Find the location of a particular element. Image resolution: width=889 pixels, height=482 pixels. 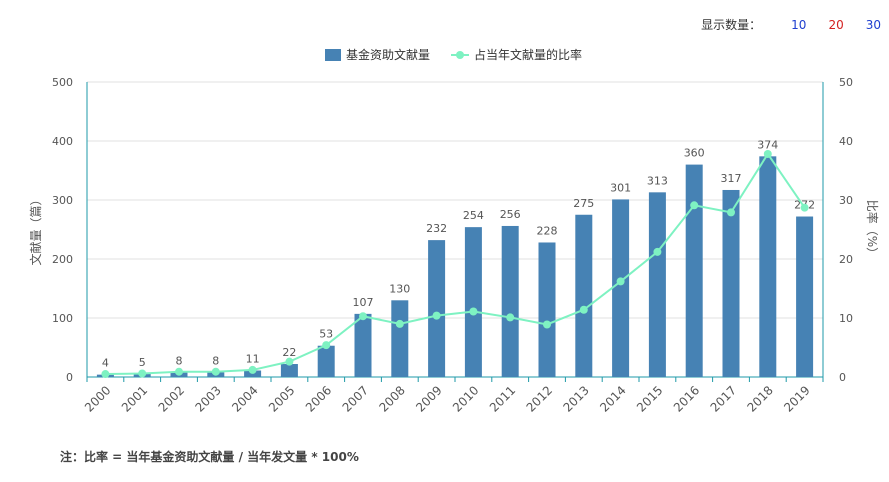

right-tick-label: 30 is located at coordinates (846, 200).